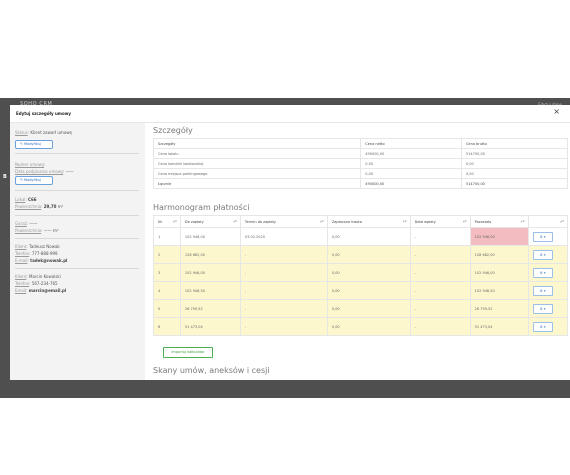  What do you see at coordinates (20, 199) in the screenshot?
I see `unit-label: Lokal` at bounding box center [20, 199].